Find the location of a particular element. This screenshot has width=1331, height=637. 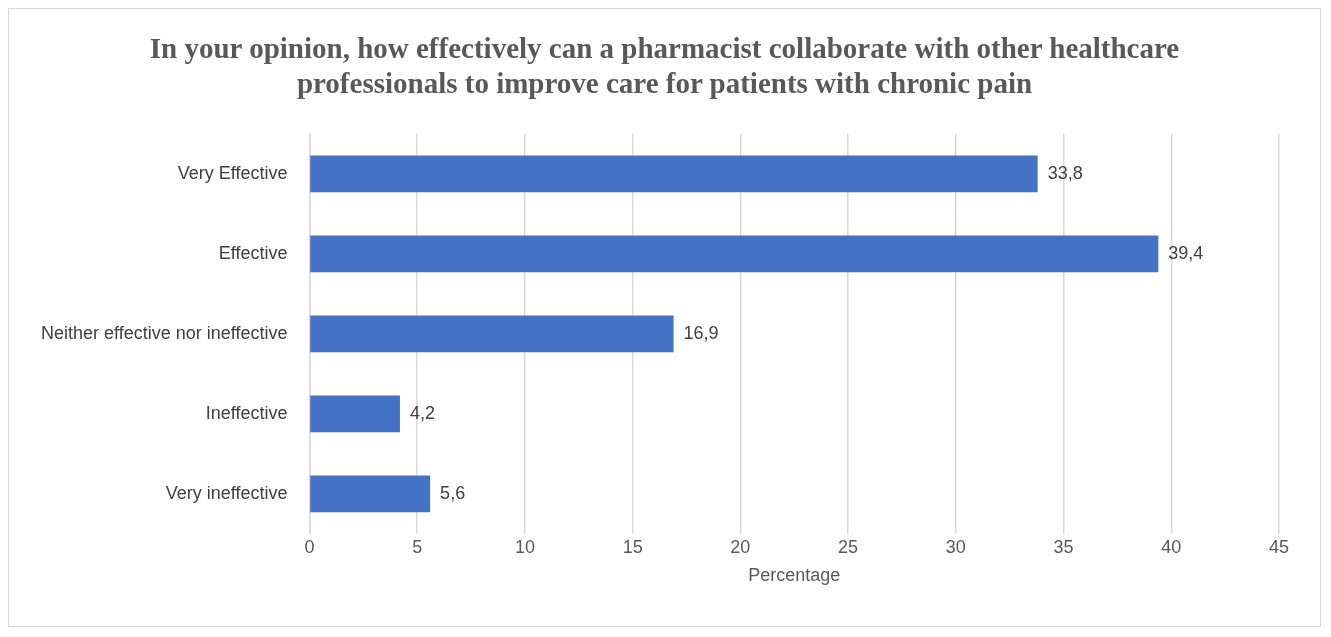

x-tick-label: 10 is located at coordinates (524, 546).